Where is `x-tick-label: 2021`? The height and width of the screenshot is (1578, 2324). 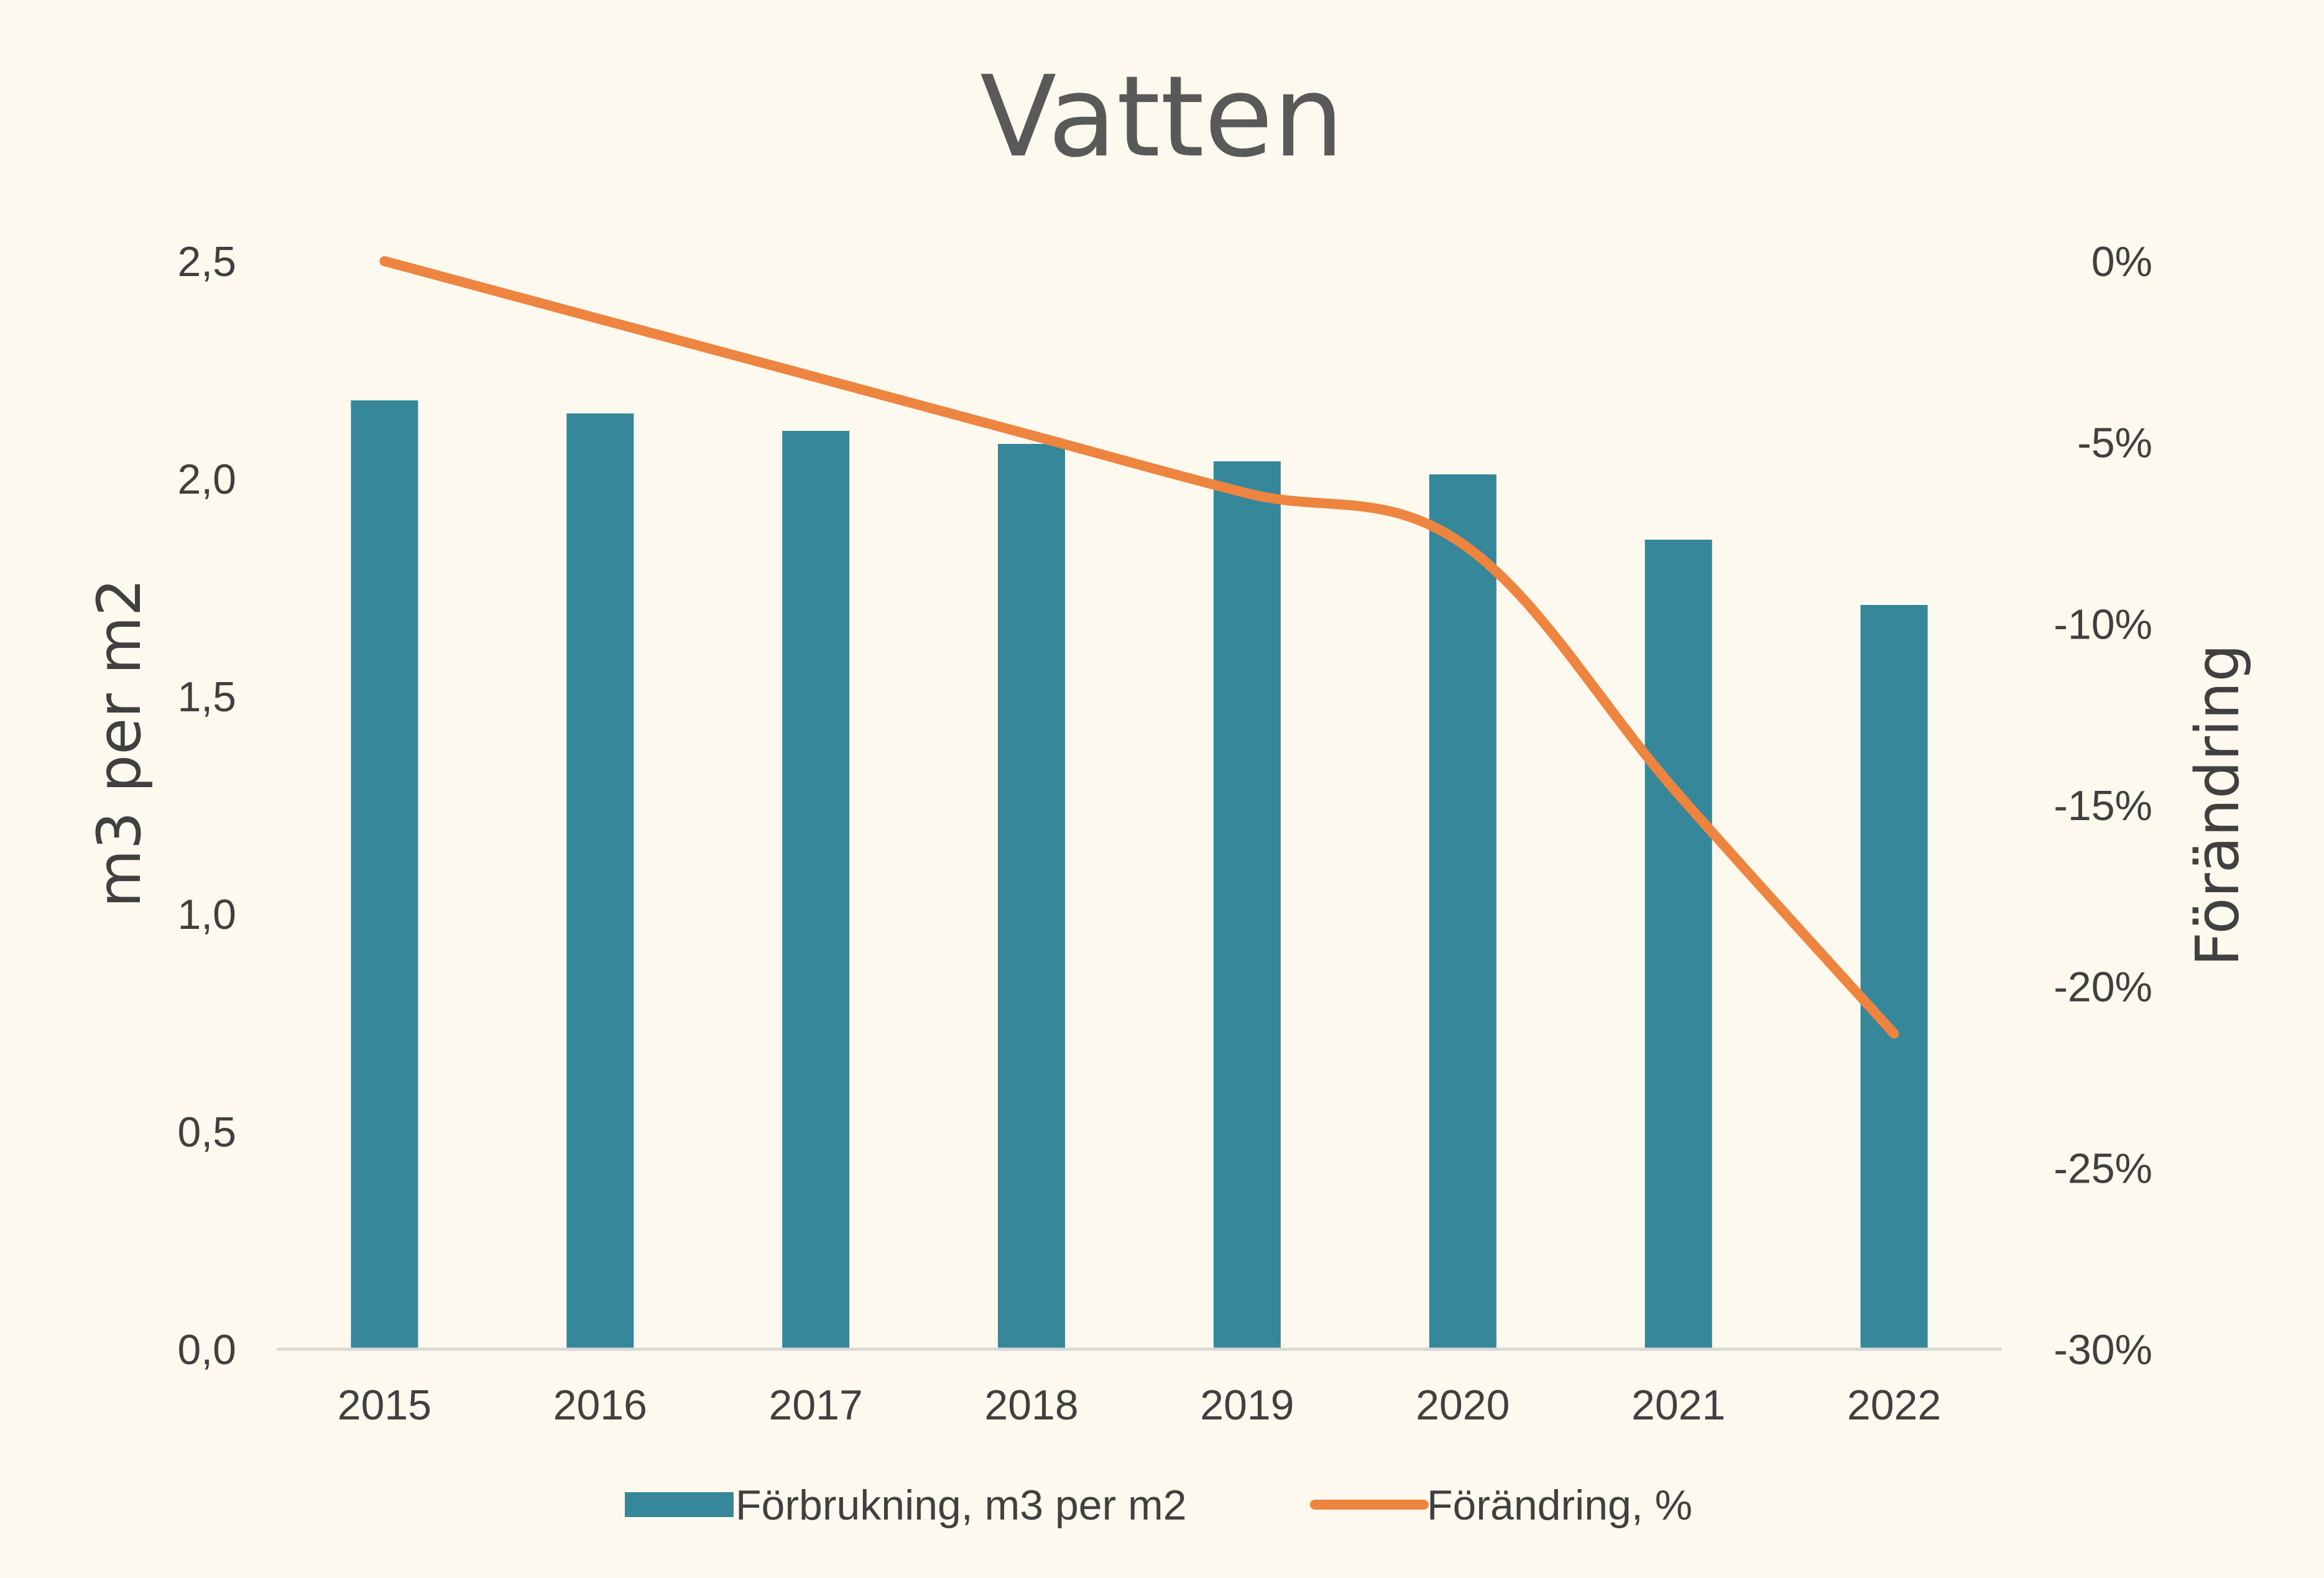
x-tick-label: 2021 is located at coordinates (1678, 1405).